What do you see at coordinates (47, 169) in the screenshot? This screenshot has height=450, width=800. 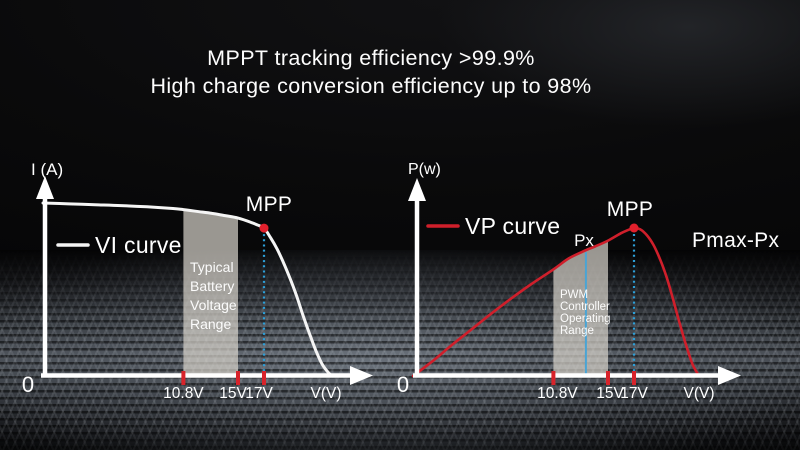 I see `vi-y-axis-label: I (A)` at bounding box center [47, 169].